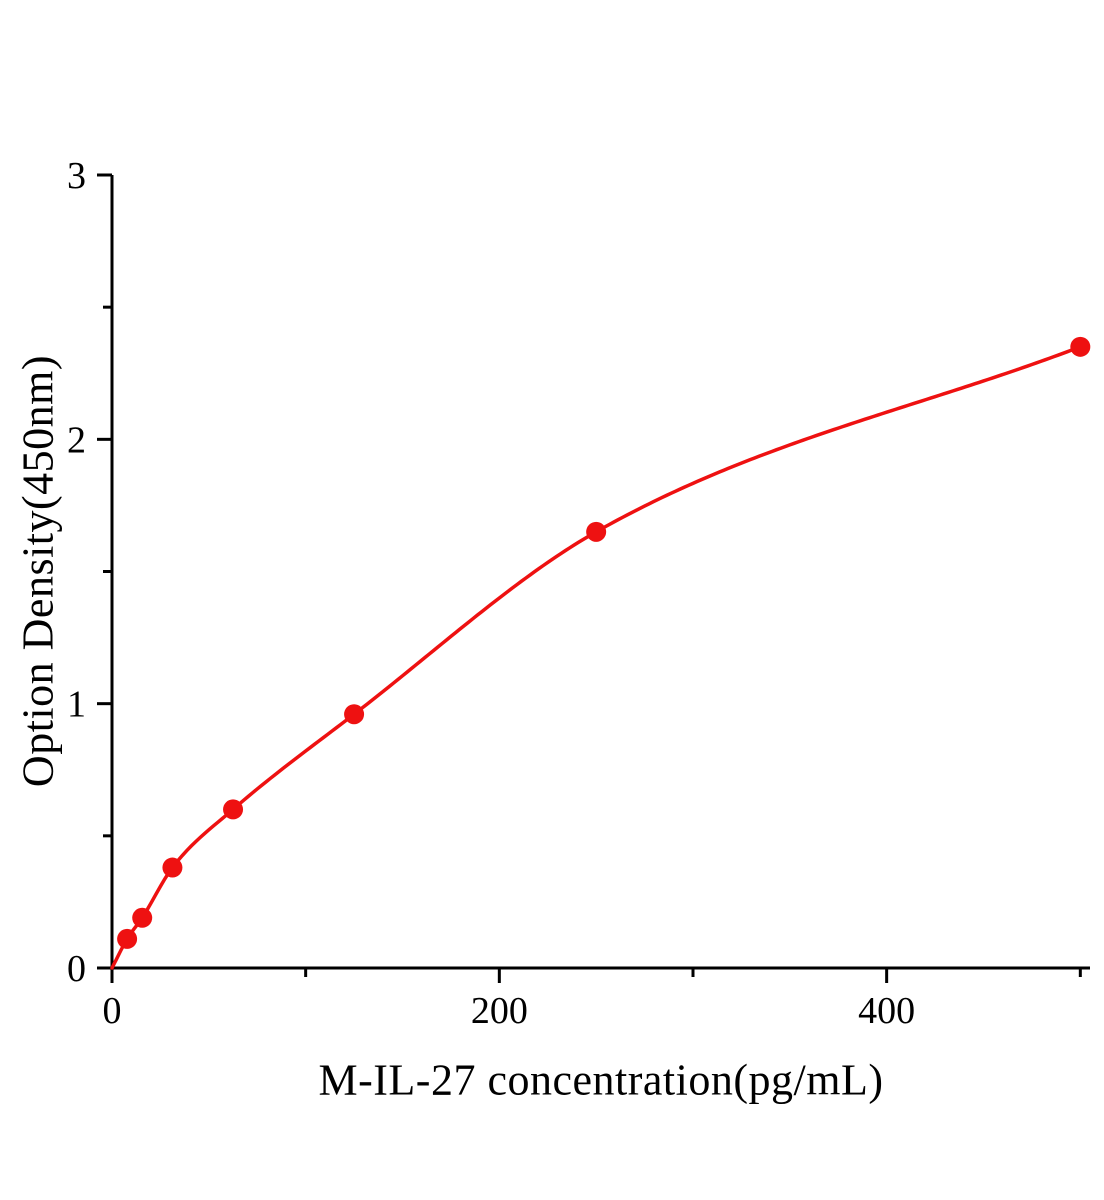 This screenshot has height=1200, width=1104. What do you see at coordinates (76, 440) in the screenshot?
I see `y-tick-label: 2` at bounding box center [76, 440].